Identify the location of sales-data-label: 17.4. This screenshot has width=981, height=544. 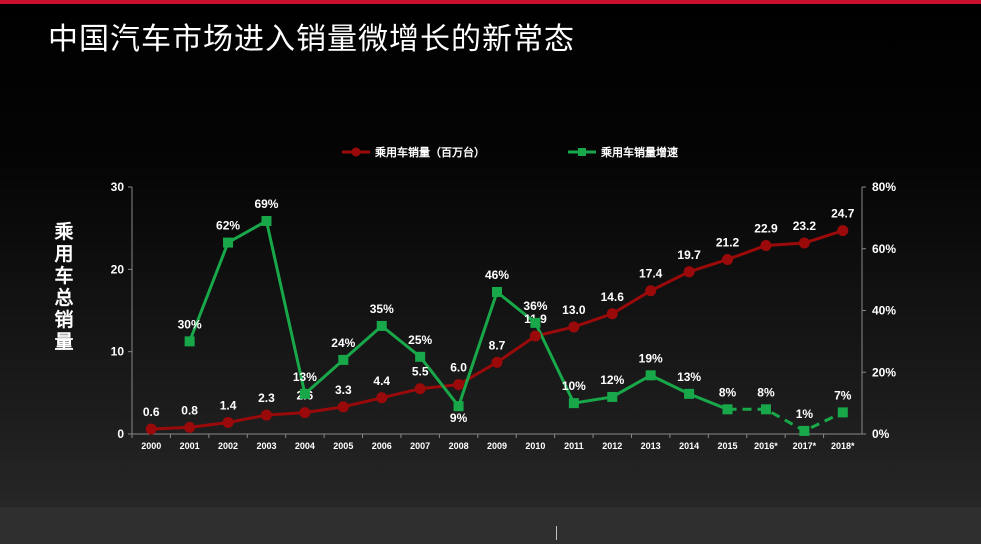
(651, 274).